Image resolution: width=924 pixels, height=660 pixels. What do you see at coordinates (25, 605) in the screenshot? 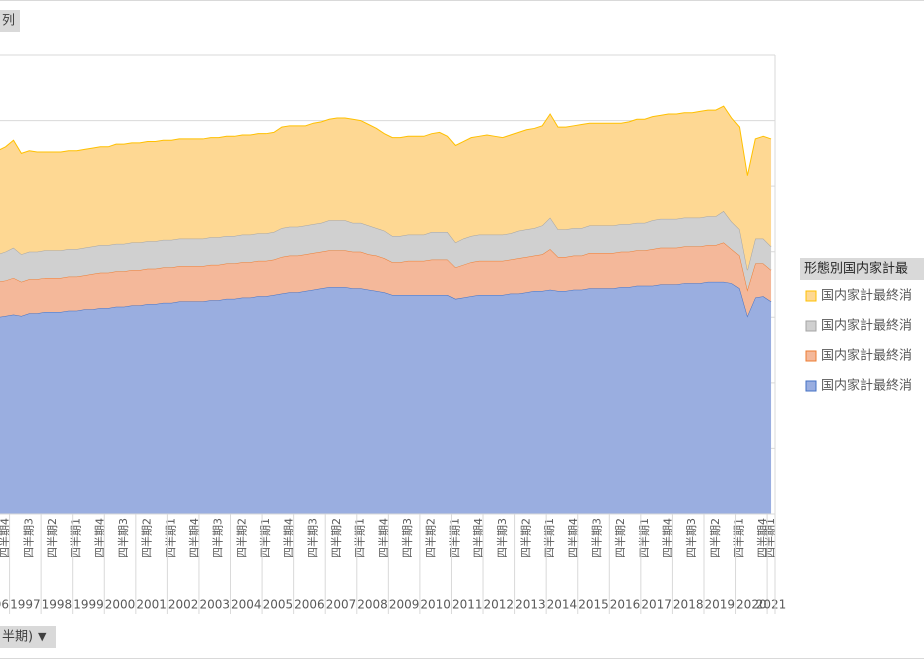
I see `x-group-label: 1997` at bounding box center [25, 605].